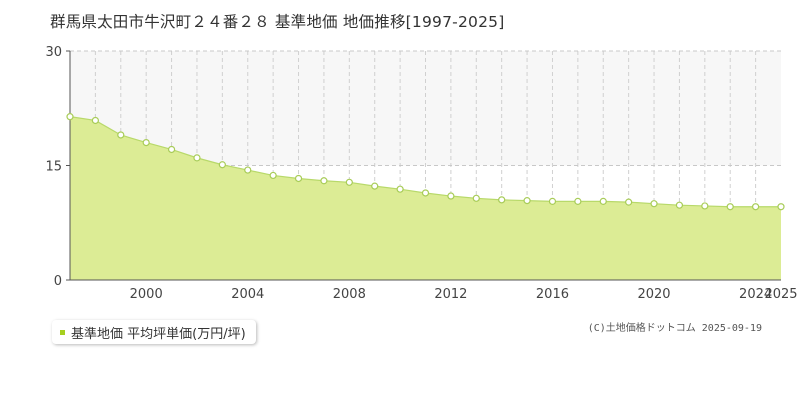 The height and width of the screenshot is (400, 800). Describe the element at coordinates (552, 294) in the screenshot. I see `x-tick-label: 2016` at that location.